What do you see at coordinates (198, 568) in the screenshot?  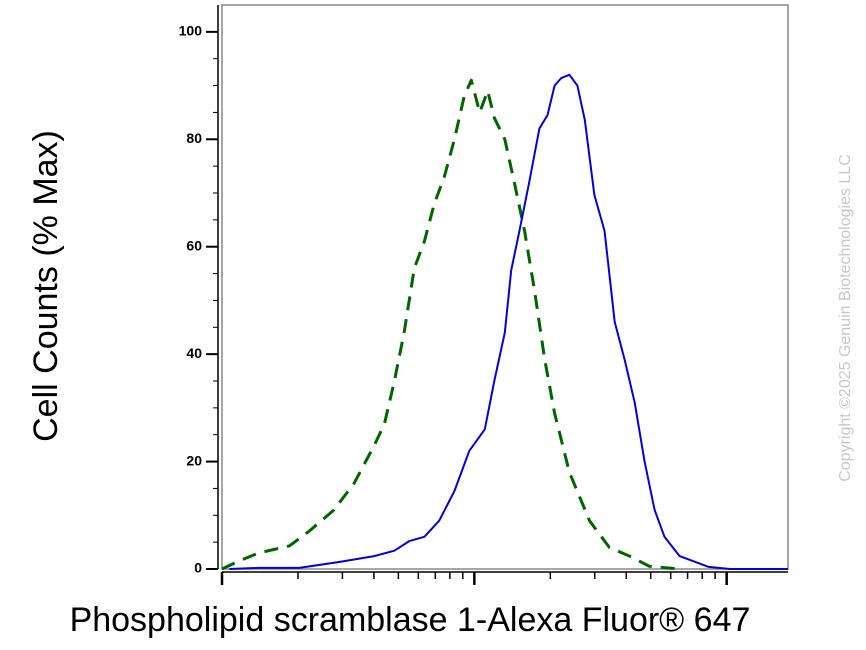 I see `y-tick-label: 0` at bounding box center [198, 568].